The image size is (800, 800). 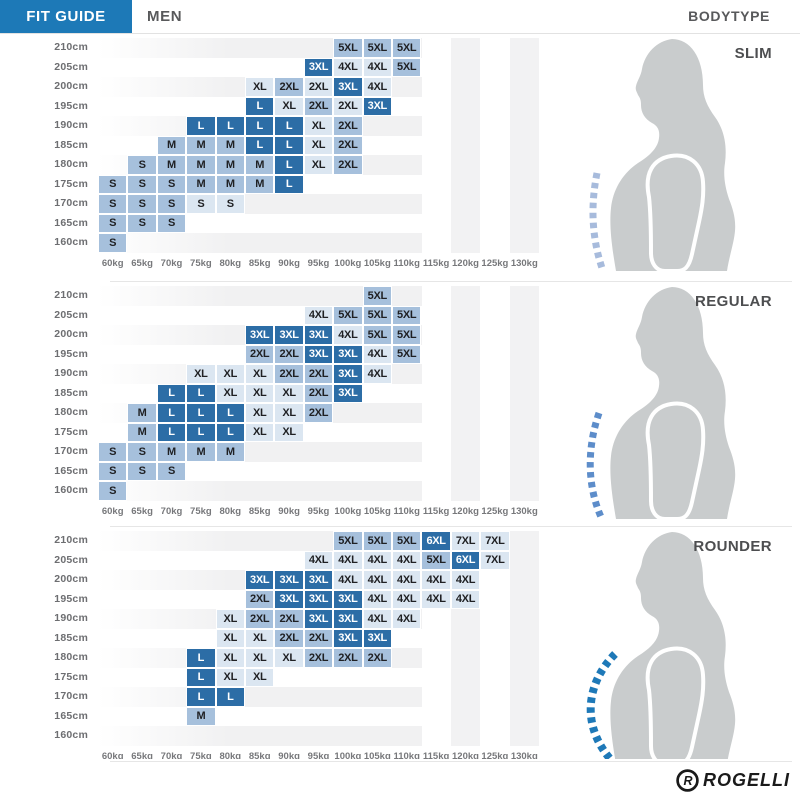 I want to click on weight-label: 80kg, so click(x=230, y=263).